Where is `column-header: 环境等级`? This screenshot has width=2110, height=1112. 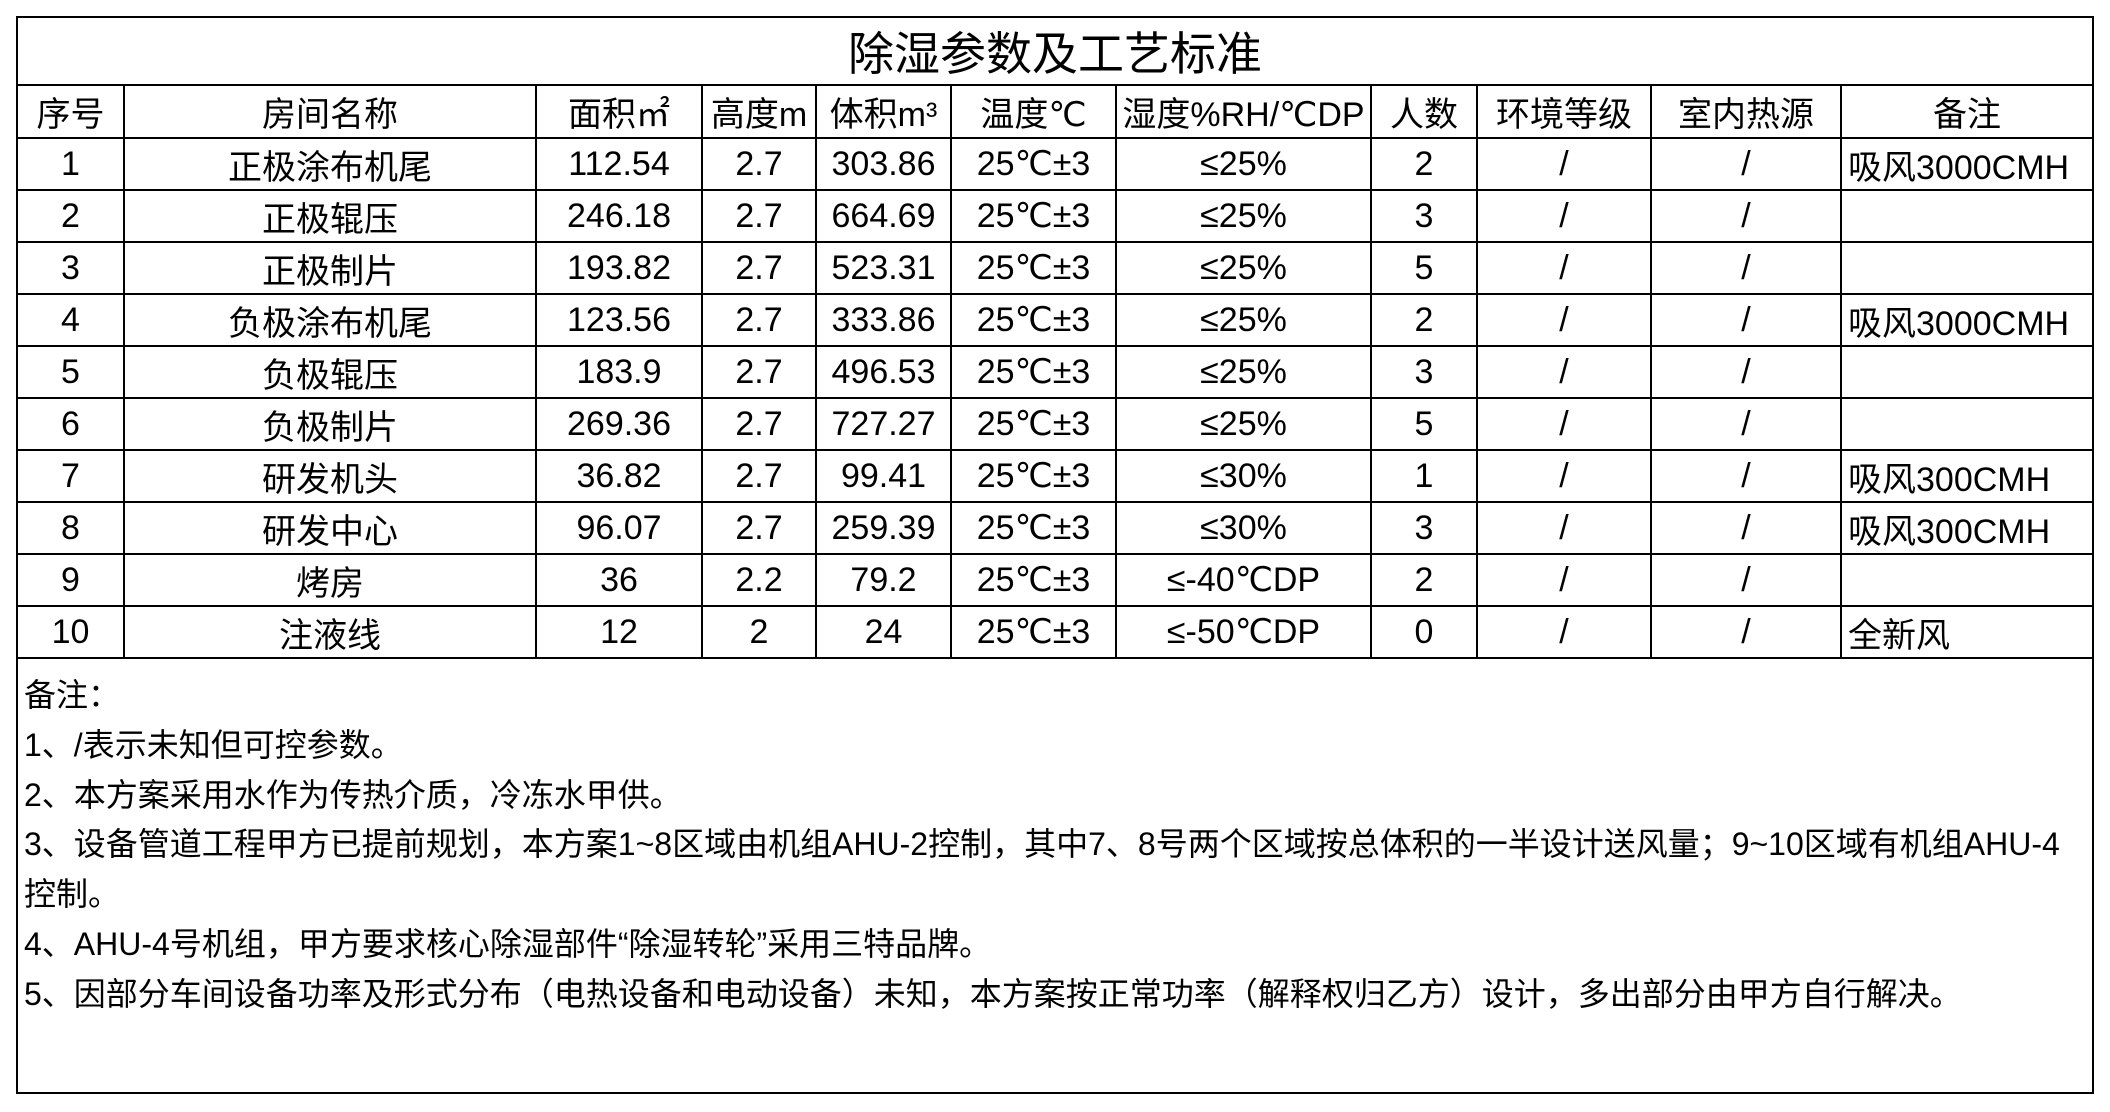
column-header: 环境等级 is located at coordinates (1564, 111).